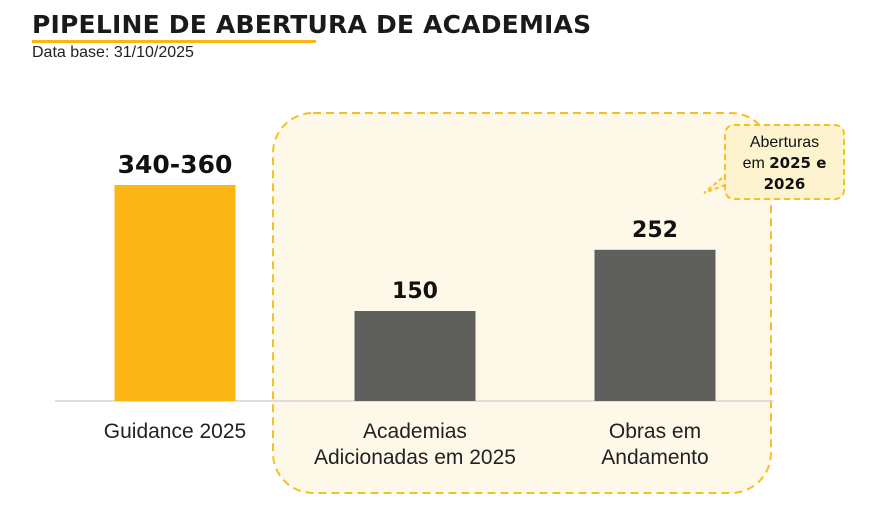 Image resolution: width=890 pixels, height=510 pixels. What do you see at coordinates (784, 142) in the screenshot?
I see `callout-line-1: Aberturas` at bounding box center [784, 142].